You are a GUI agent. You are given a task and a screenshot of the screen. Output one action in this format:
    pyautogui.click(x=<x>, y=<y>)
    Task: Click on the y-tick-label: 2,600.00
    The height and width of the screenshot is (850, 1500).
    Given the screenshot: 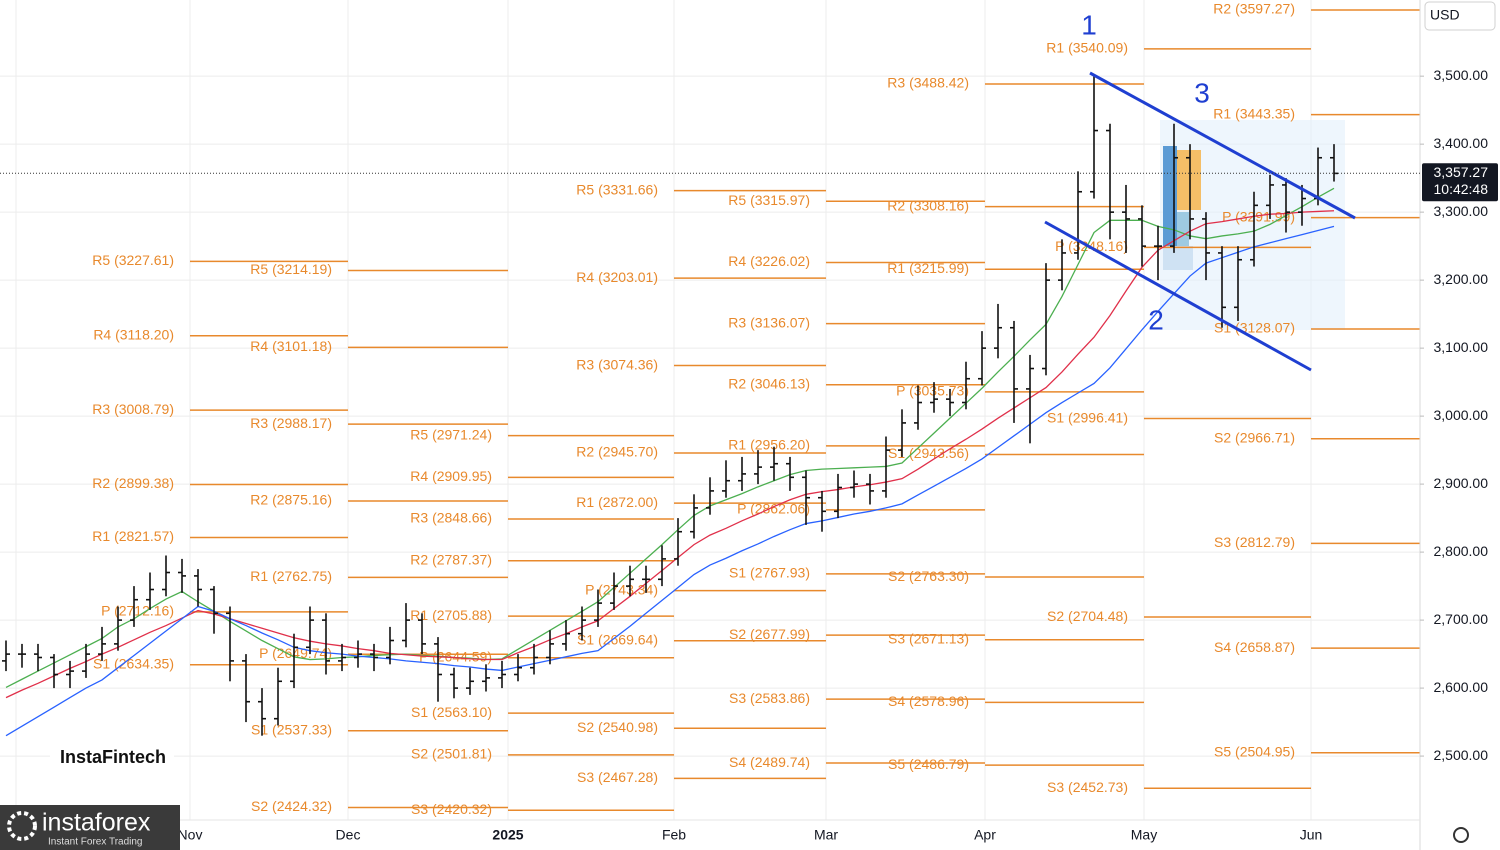 What is the action you would take?
    pyautogui.click(x=1461, y=687)
    